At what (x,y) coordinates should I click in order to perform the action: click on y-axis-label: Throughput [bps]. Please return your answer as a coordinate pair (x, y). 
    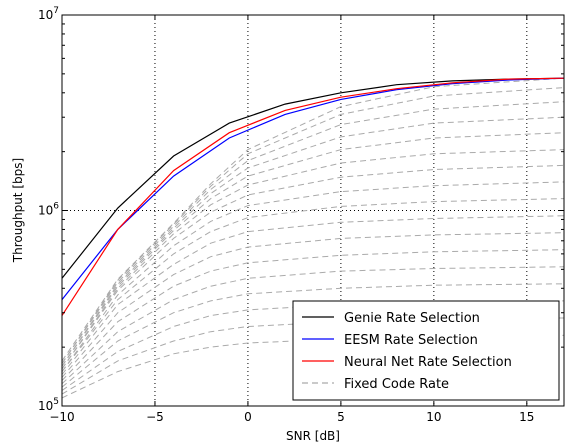
    Looking at the image, I should click on (18, 210).